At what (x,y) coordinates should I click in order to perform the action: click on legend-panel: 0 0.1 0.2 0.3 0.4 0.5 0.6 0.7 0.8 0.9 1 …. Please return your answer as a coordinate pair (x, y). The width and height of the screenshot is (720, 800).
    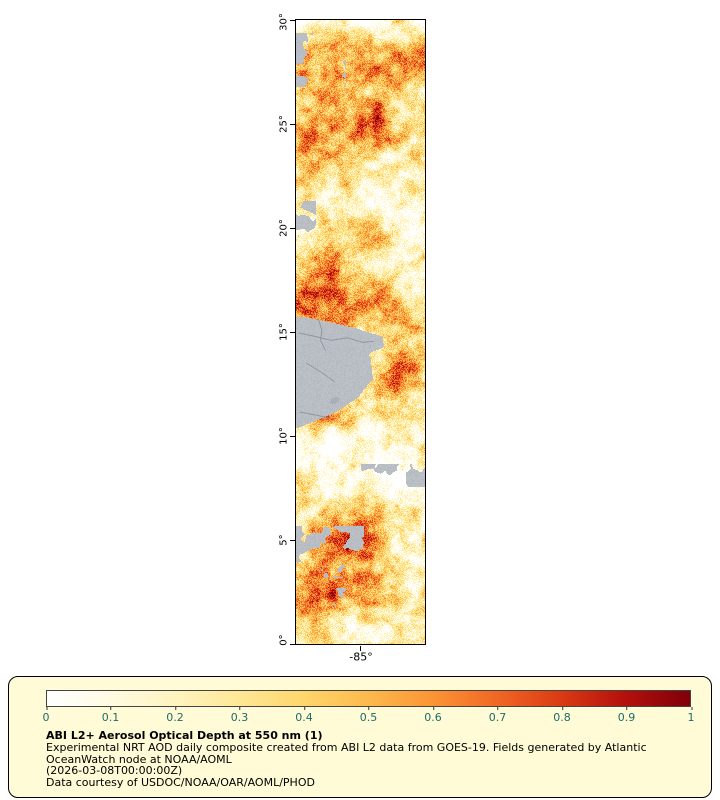
    Looking at the image, I should click on (360, 737).